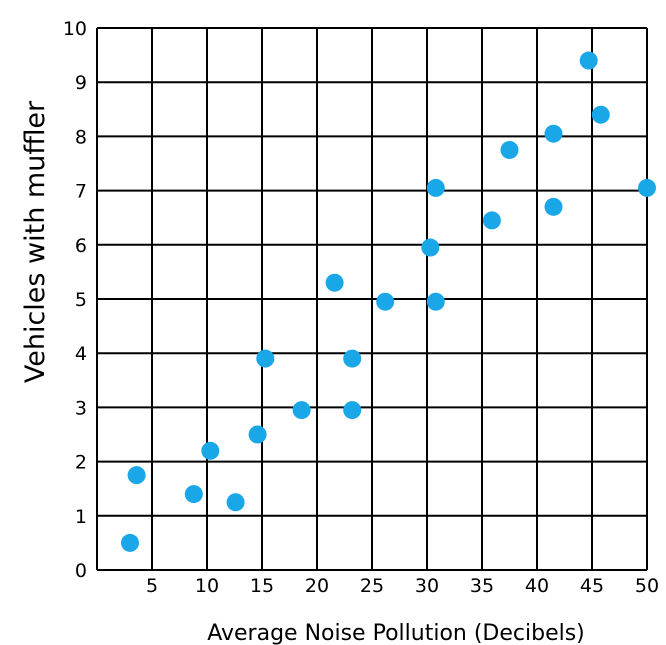 Image resolution: width=666 pixels, height=645 pixels. Describe the element at coordinates (81, 571) in the screenshot. I see `y-tick-label: 0` at that location.